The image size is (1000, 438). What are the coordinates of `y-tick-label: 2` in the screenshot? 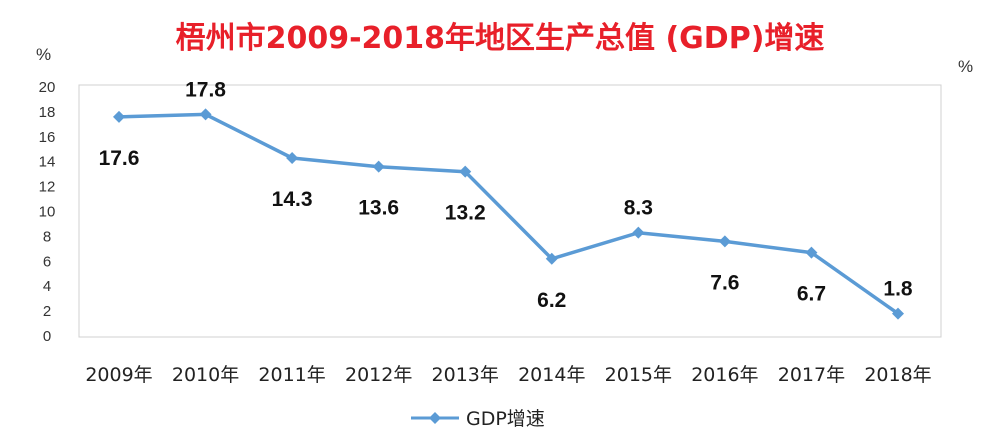 It's located at (47, 311).